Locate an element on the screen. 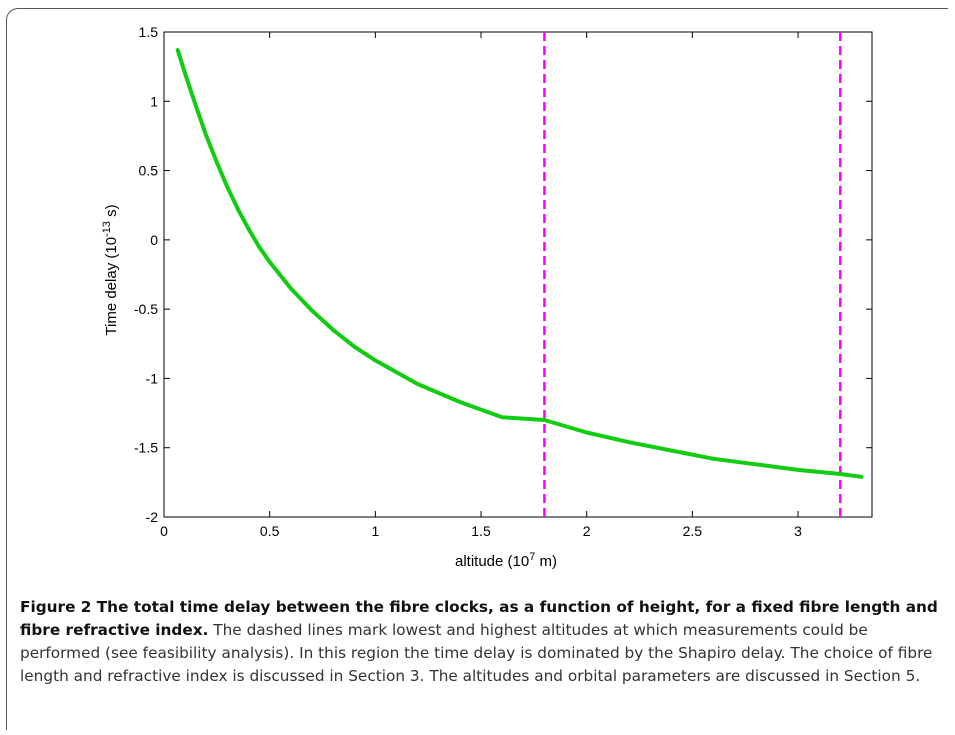 This screenshot has height=735, width=955. x-tick-label: 3 is located at coordinates (798, 531).